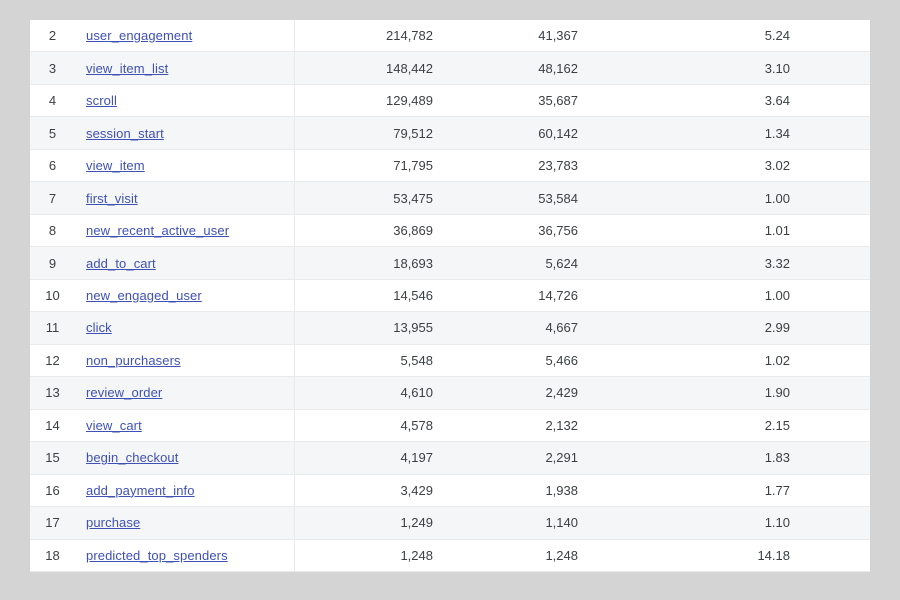 This screenshot has height=600, width=900. Describe the element at coordinates (777, 68) in the screenshot. I see `event-count-per-user-value: 3.10` at that location.